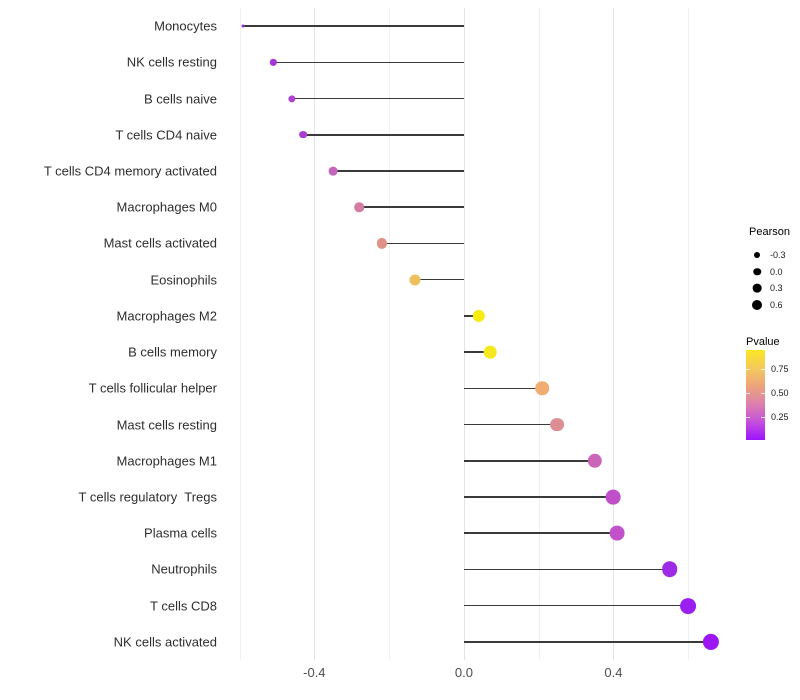  I want to click on pvalue-tick-label: 0.25, so click(780, 417).